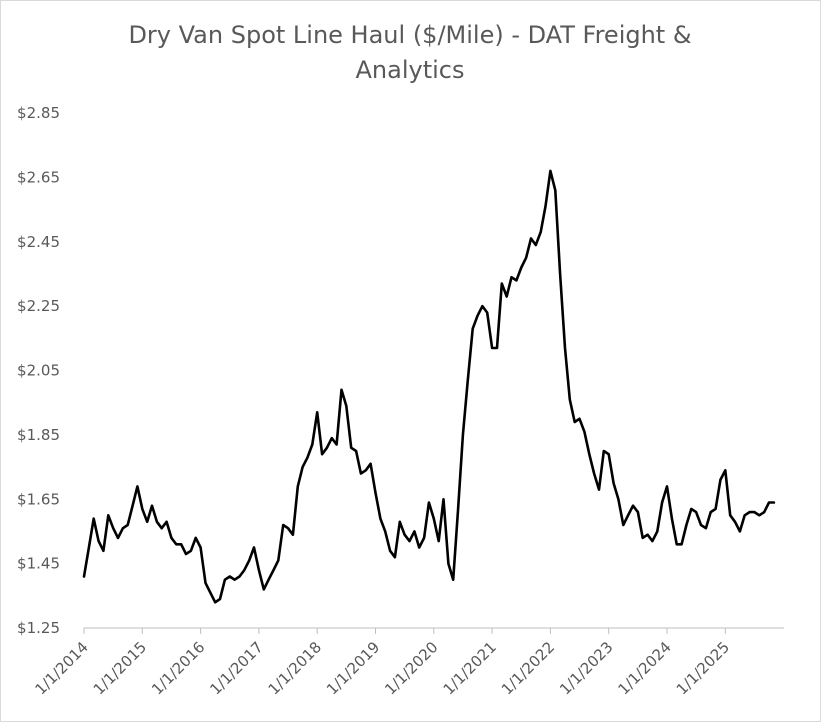 This screenshot has height=722, width=821. What do you see at coordinates (38, 177) in the screenshot?
I see `y-tick-label: $2.65` at bounding box center [38, 177].